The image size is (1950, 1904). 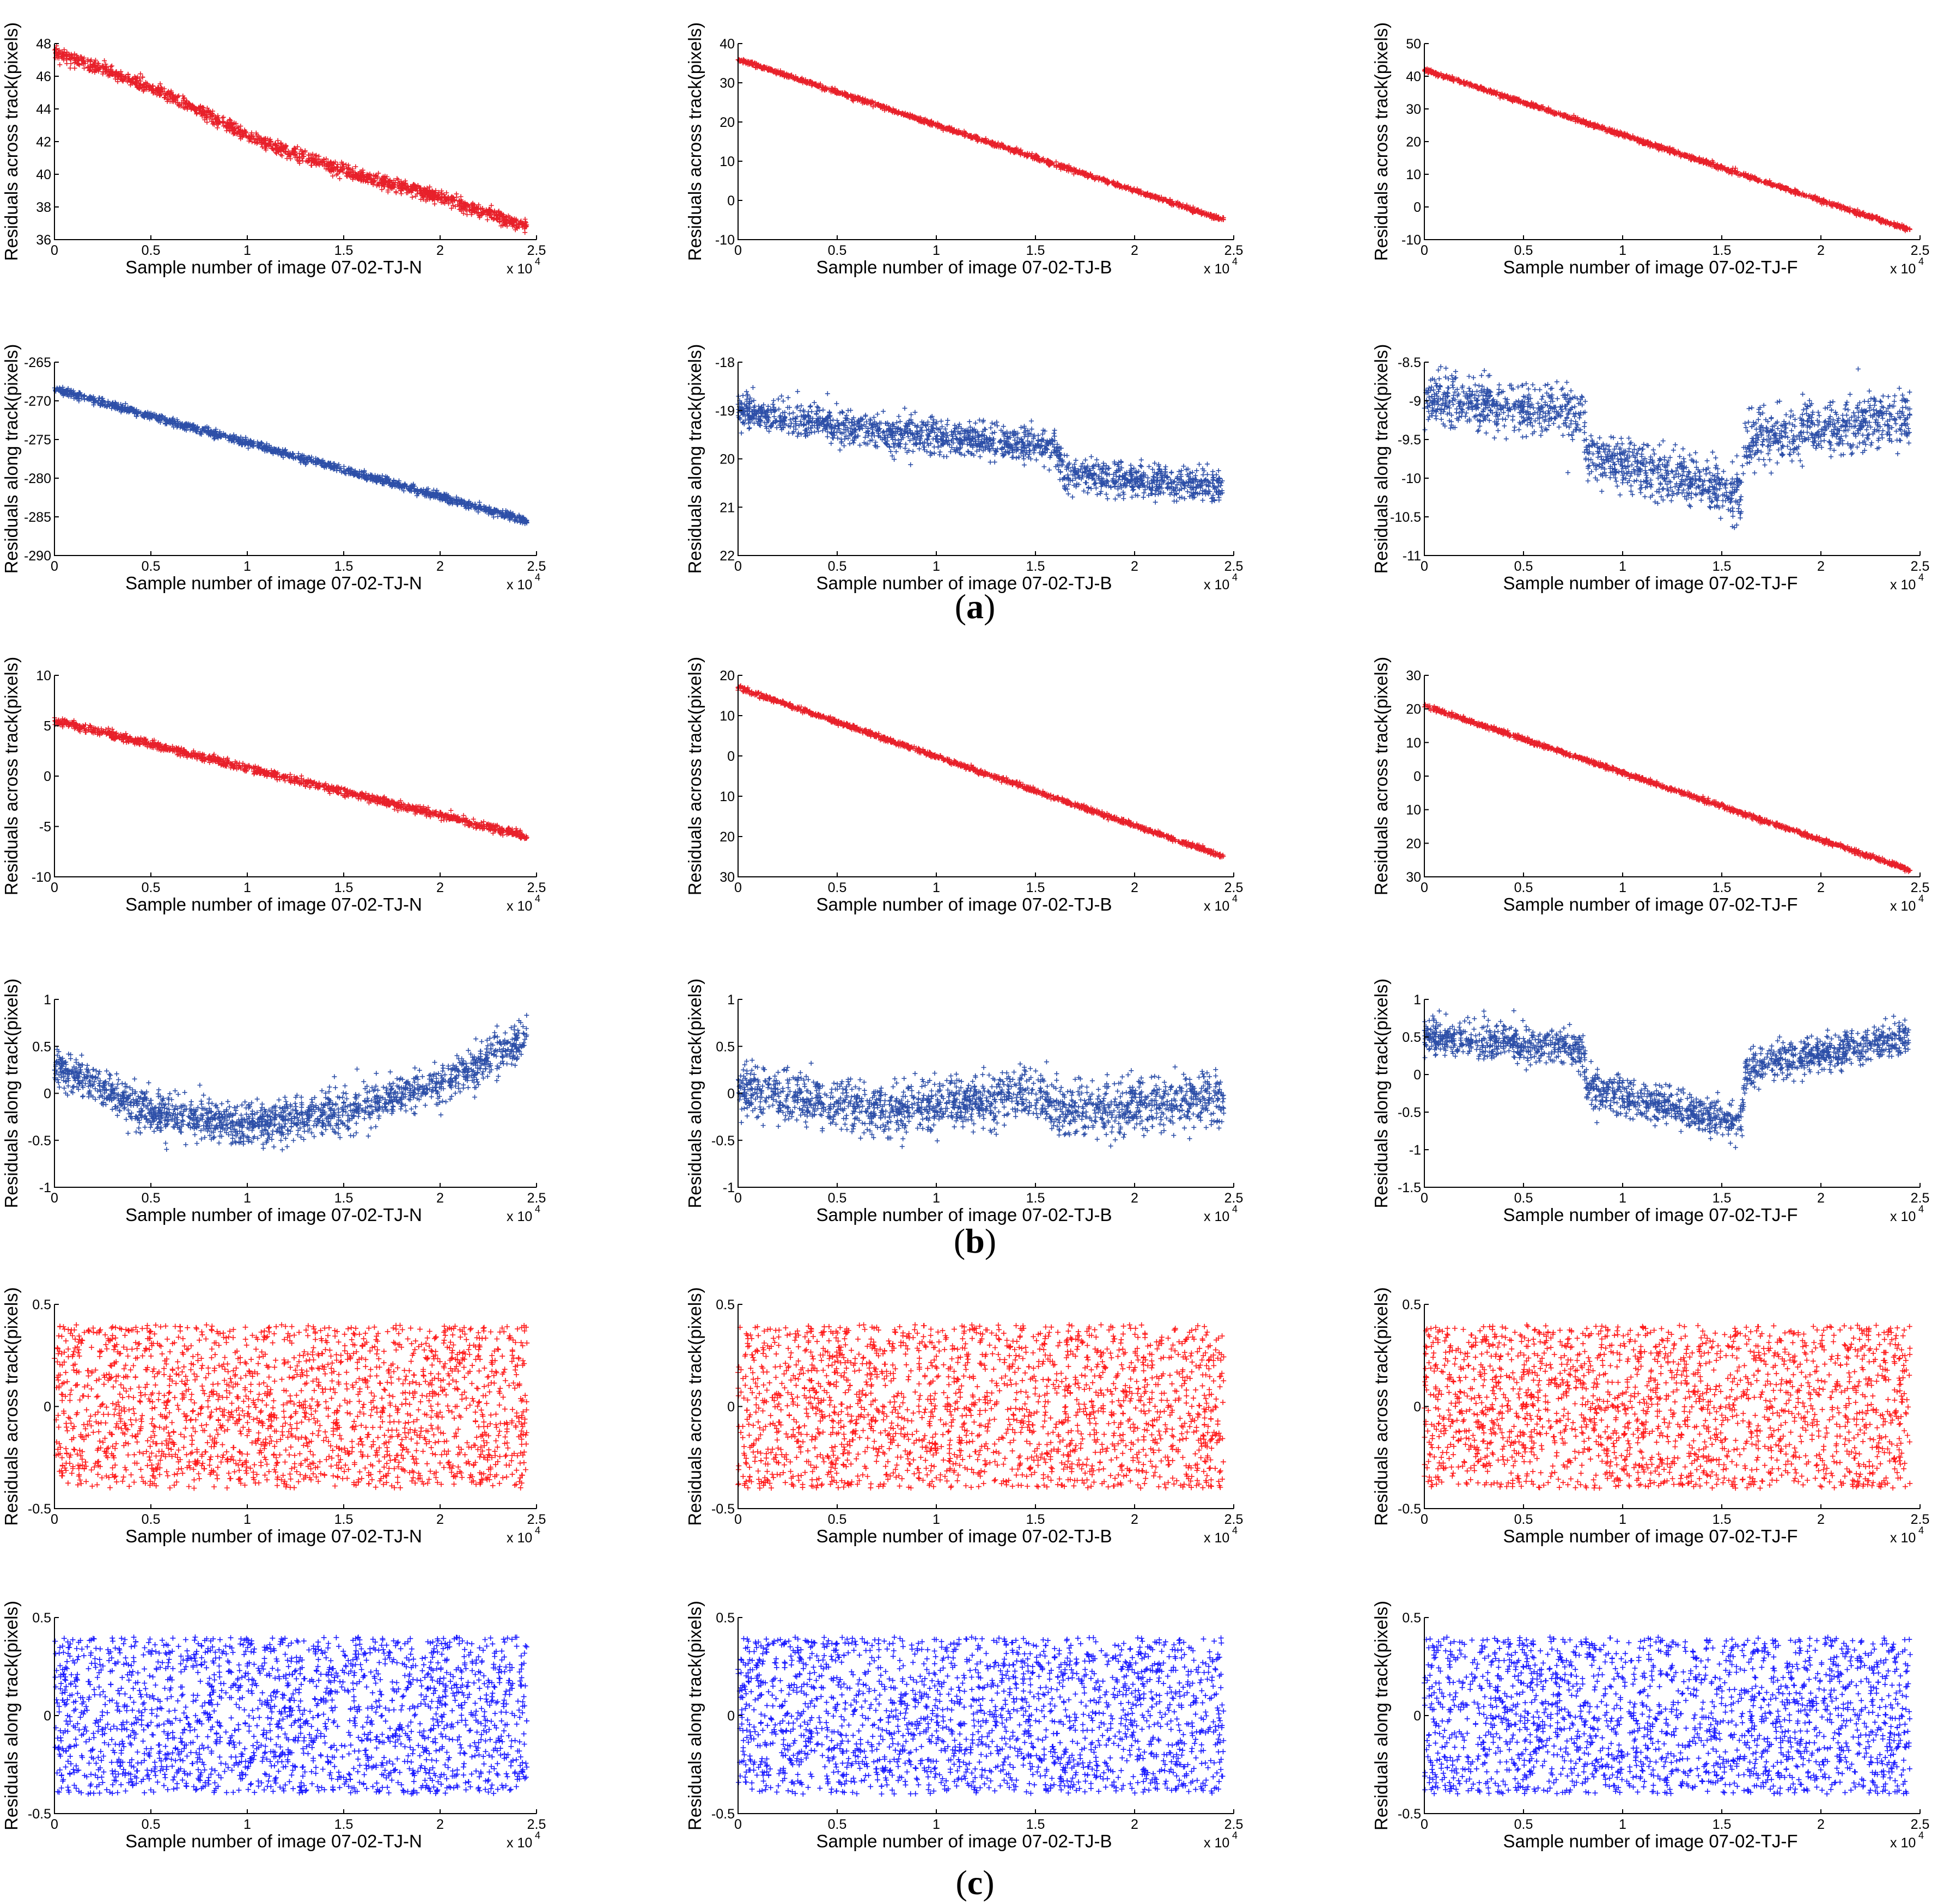 I want to click on y-tick-label: 30, so click(x=727, y=83).